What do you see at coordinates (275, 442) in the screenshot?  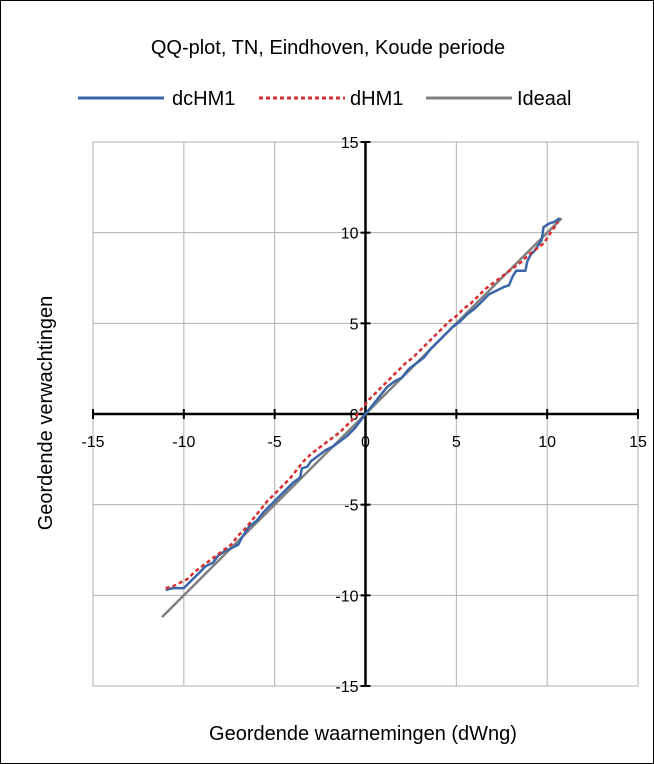 I see `x-tick-label: -5` at bounding box center [275, 442].